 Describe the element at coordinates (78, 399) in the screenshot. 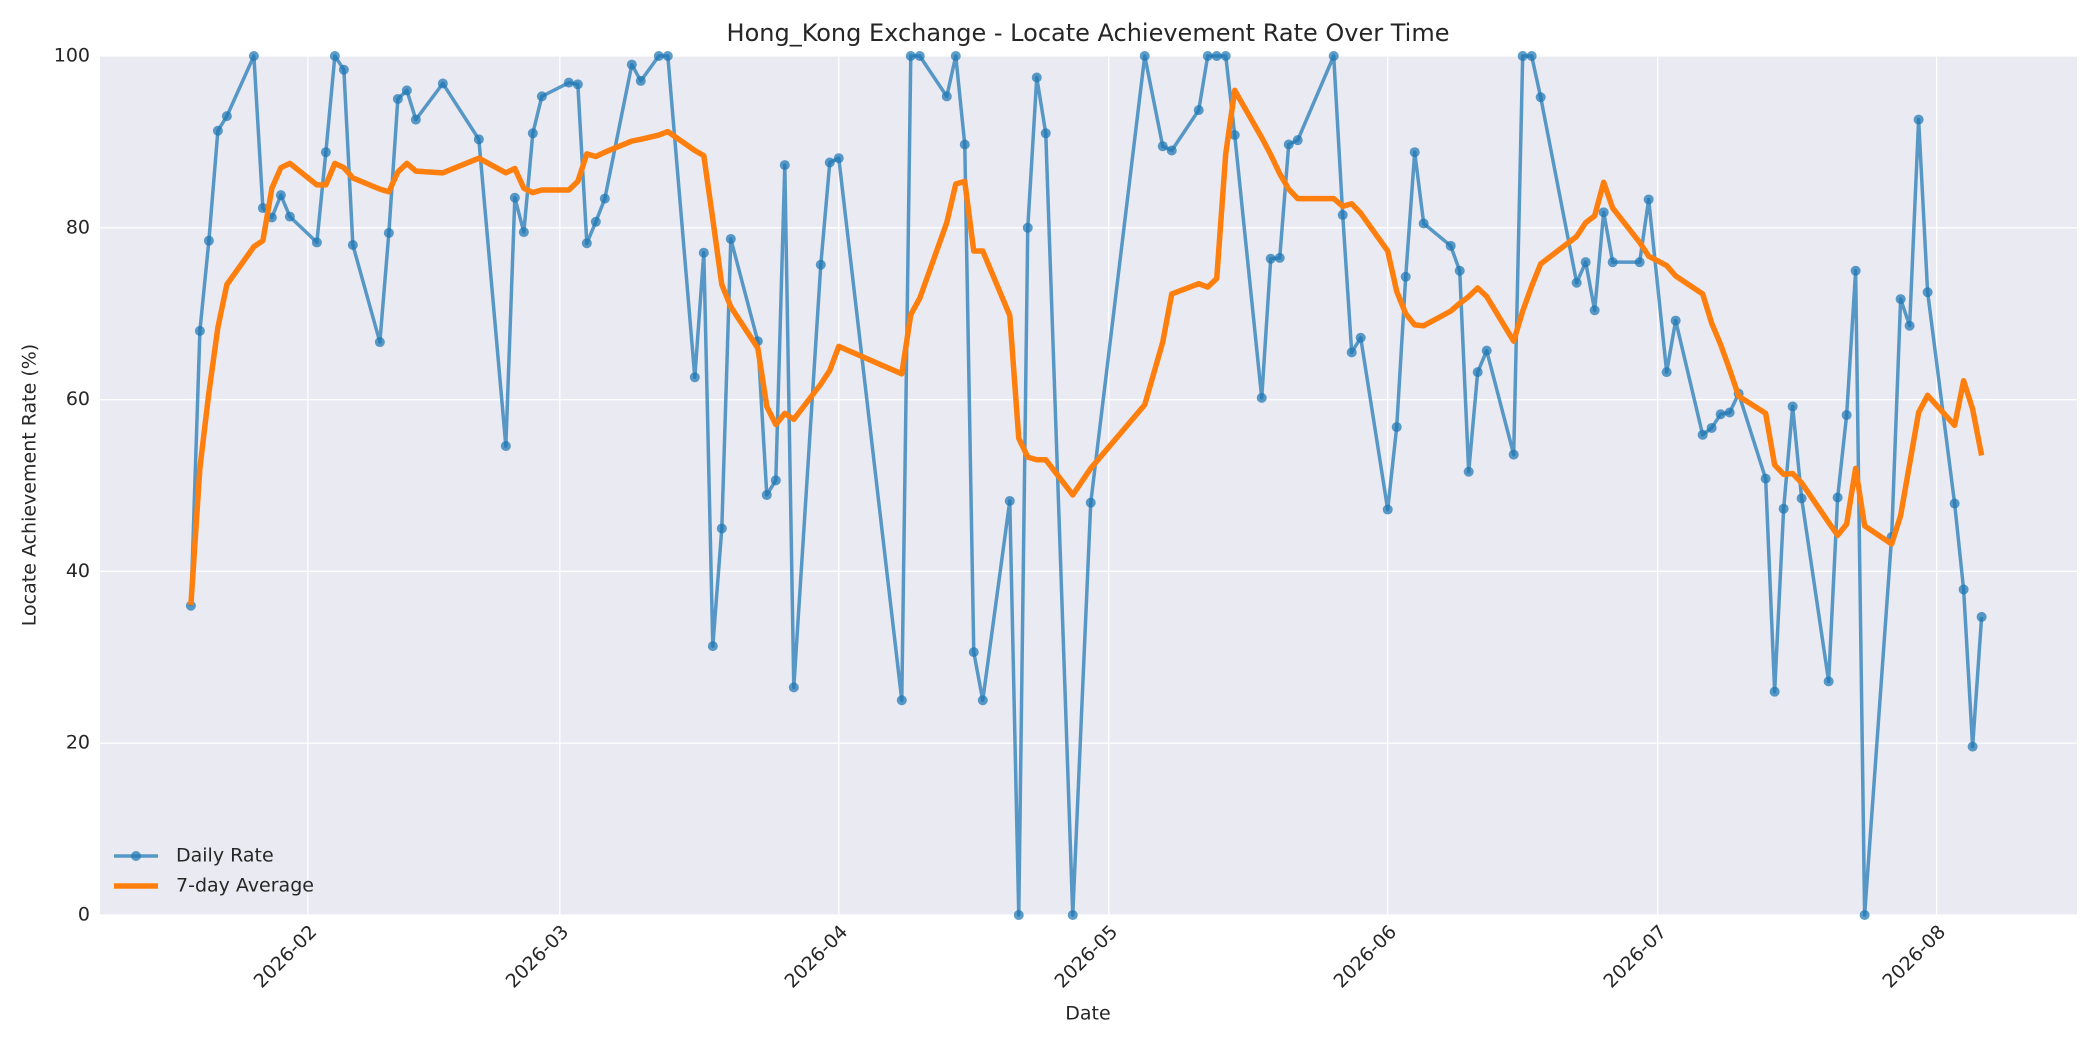

I see `y-tick-label: 60` at that location.